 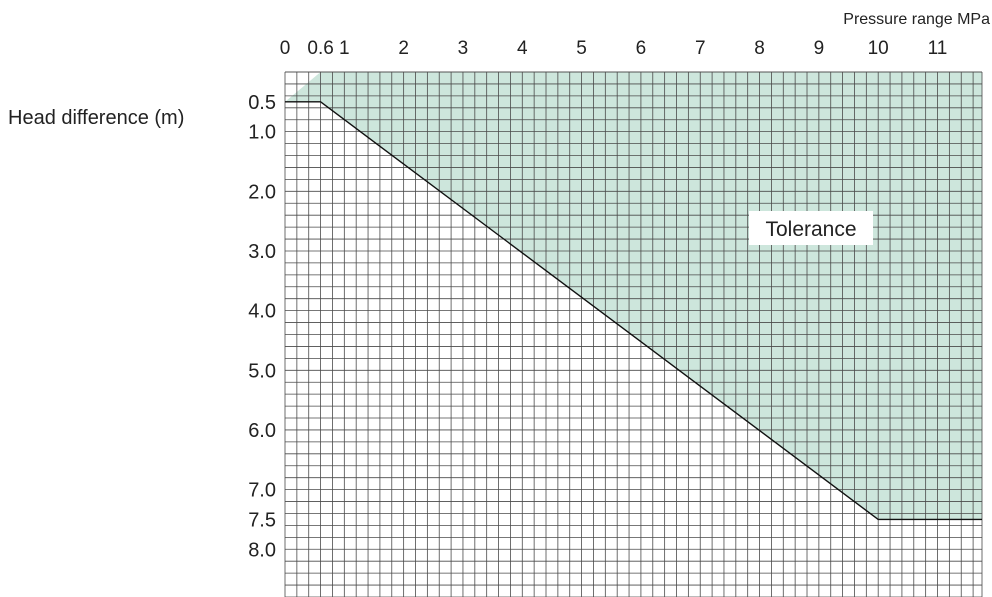 What do you see at coordinates (262, 312) in the screenshot?
I see `y-tick-label: 4.0` at bounding box center [262, 312].